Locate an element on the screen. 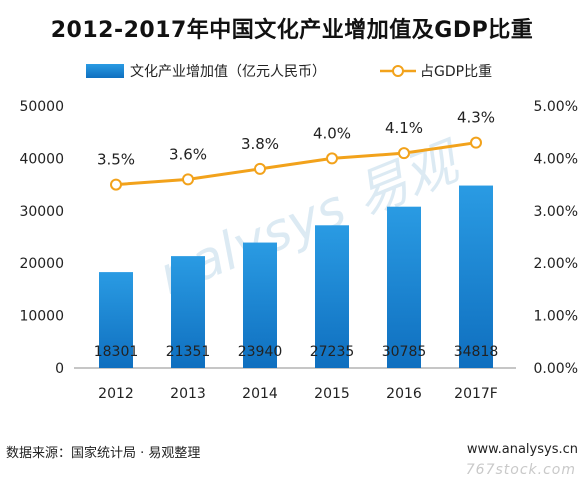  legend-line-marker is located at coordinates (398, 71).